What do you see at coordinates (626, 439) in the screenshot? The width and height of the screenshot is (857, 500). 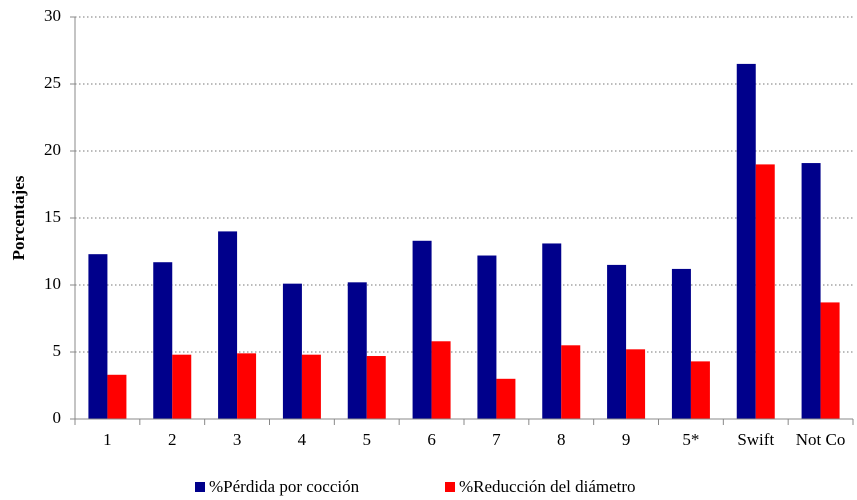 I see `x-tick-label: 9` at bounding box center [626, 439].